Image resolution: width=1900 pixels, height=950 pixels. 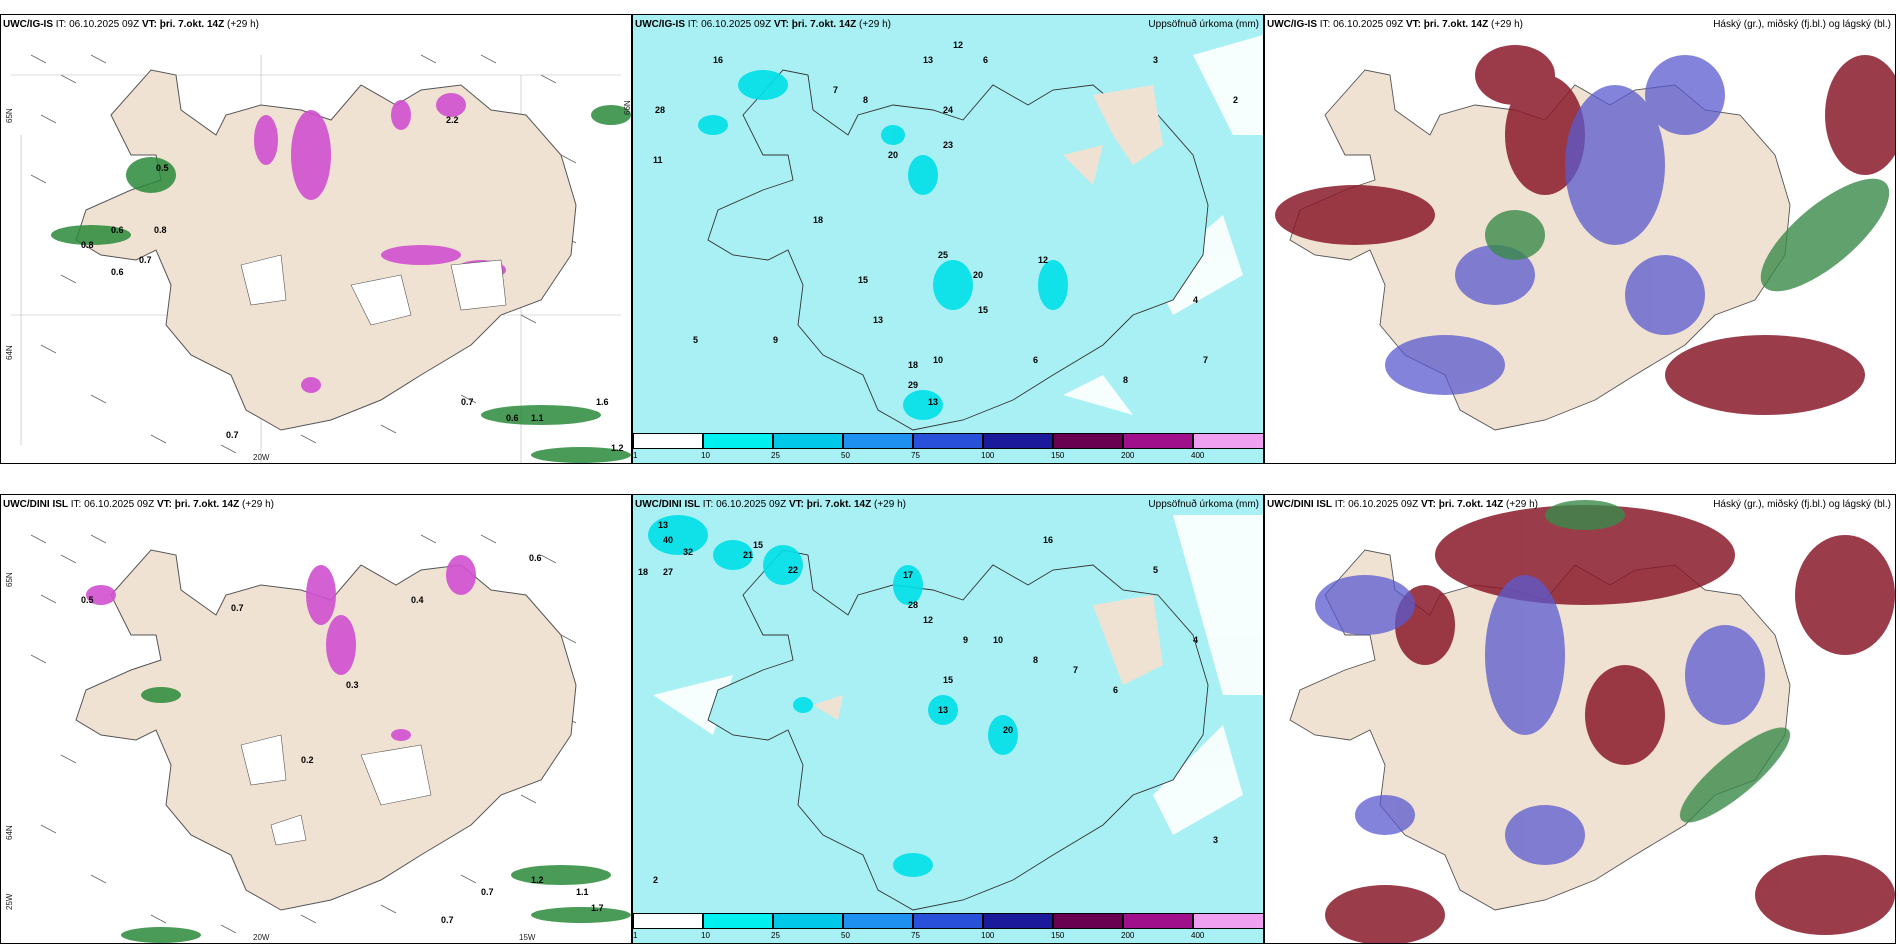 What do you see at coordinates (1198, 935) in the screenshot?
I see `colorbar-tick: 400` at bounding box center [1198, 935].